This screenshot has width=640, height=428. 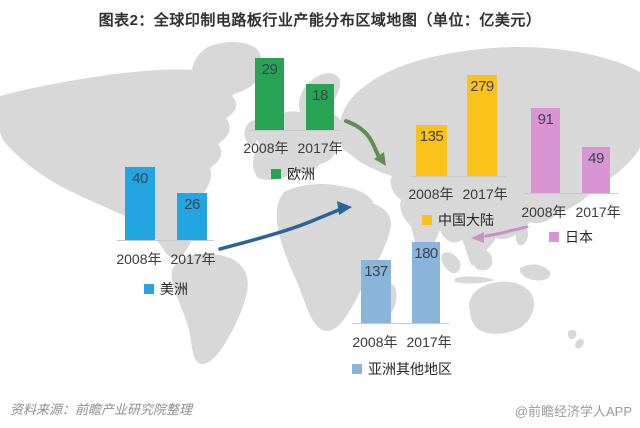 What do you see at coordinates (506, 231) in the screenshot?
I see `arrow-japan-to-china` at bounding box center [506, 231].